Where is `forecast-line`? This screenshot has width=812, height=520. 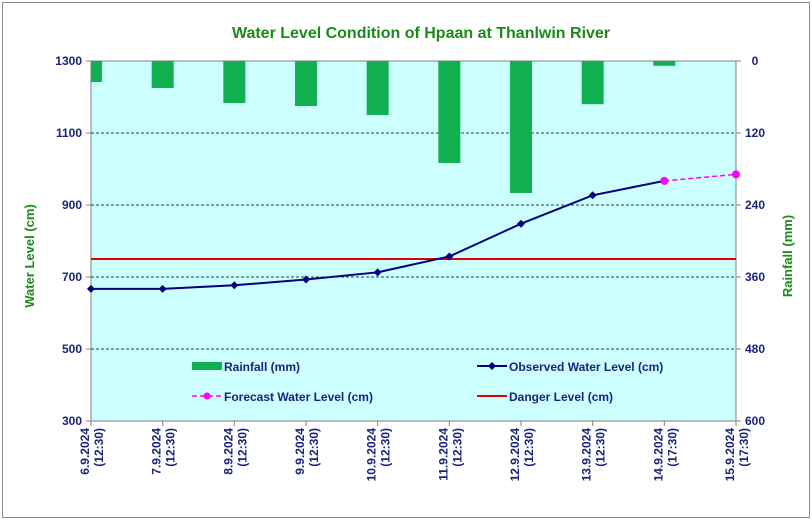 forecast-line is located at coordinates (700, 177).